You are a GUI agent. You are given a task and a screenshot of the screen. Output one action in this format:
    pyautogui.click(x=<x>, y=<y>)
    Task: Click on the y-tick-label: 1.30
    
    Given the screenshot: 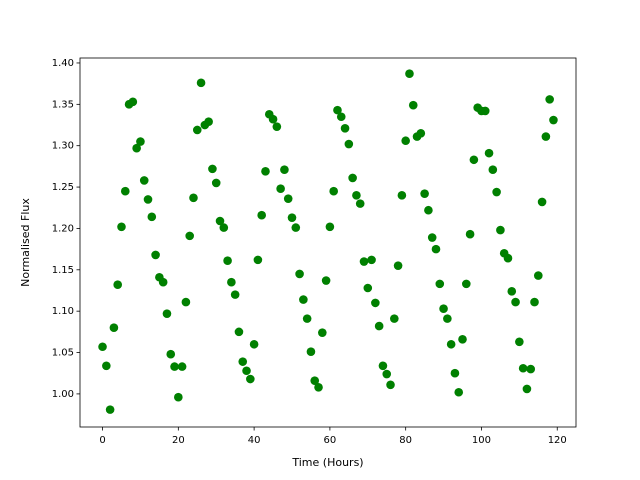 What is the action you would take?
    pyautogui.click(x=63, y=146)
    